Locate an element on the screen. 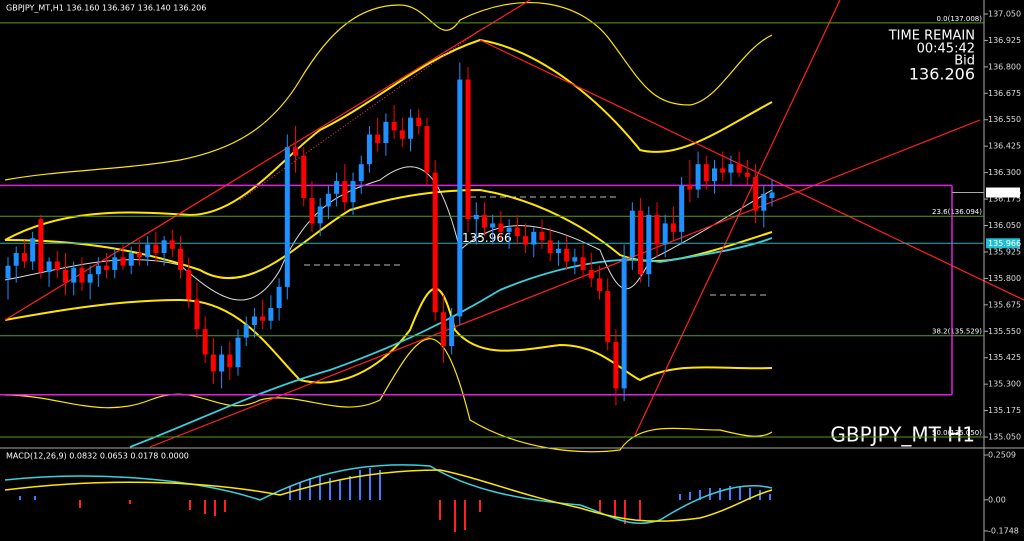 The width and height of the screenshot is (1024, 541). y-tick-label: 135.300 is located at coordinates (1004, 384).